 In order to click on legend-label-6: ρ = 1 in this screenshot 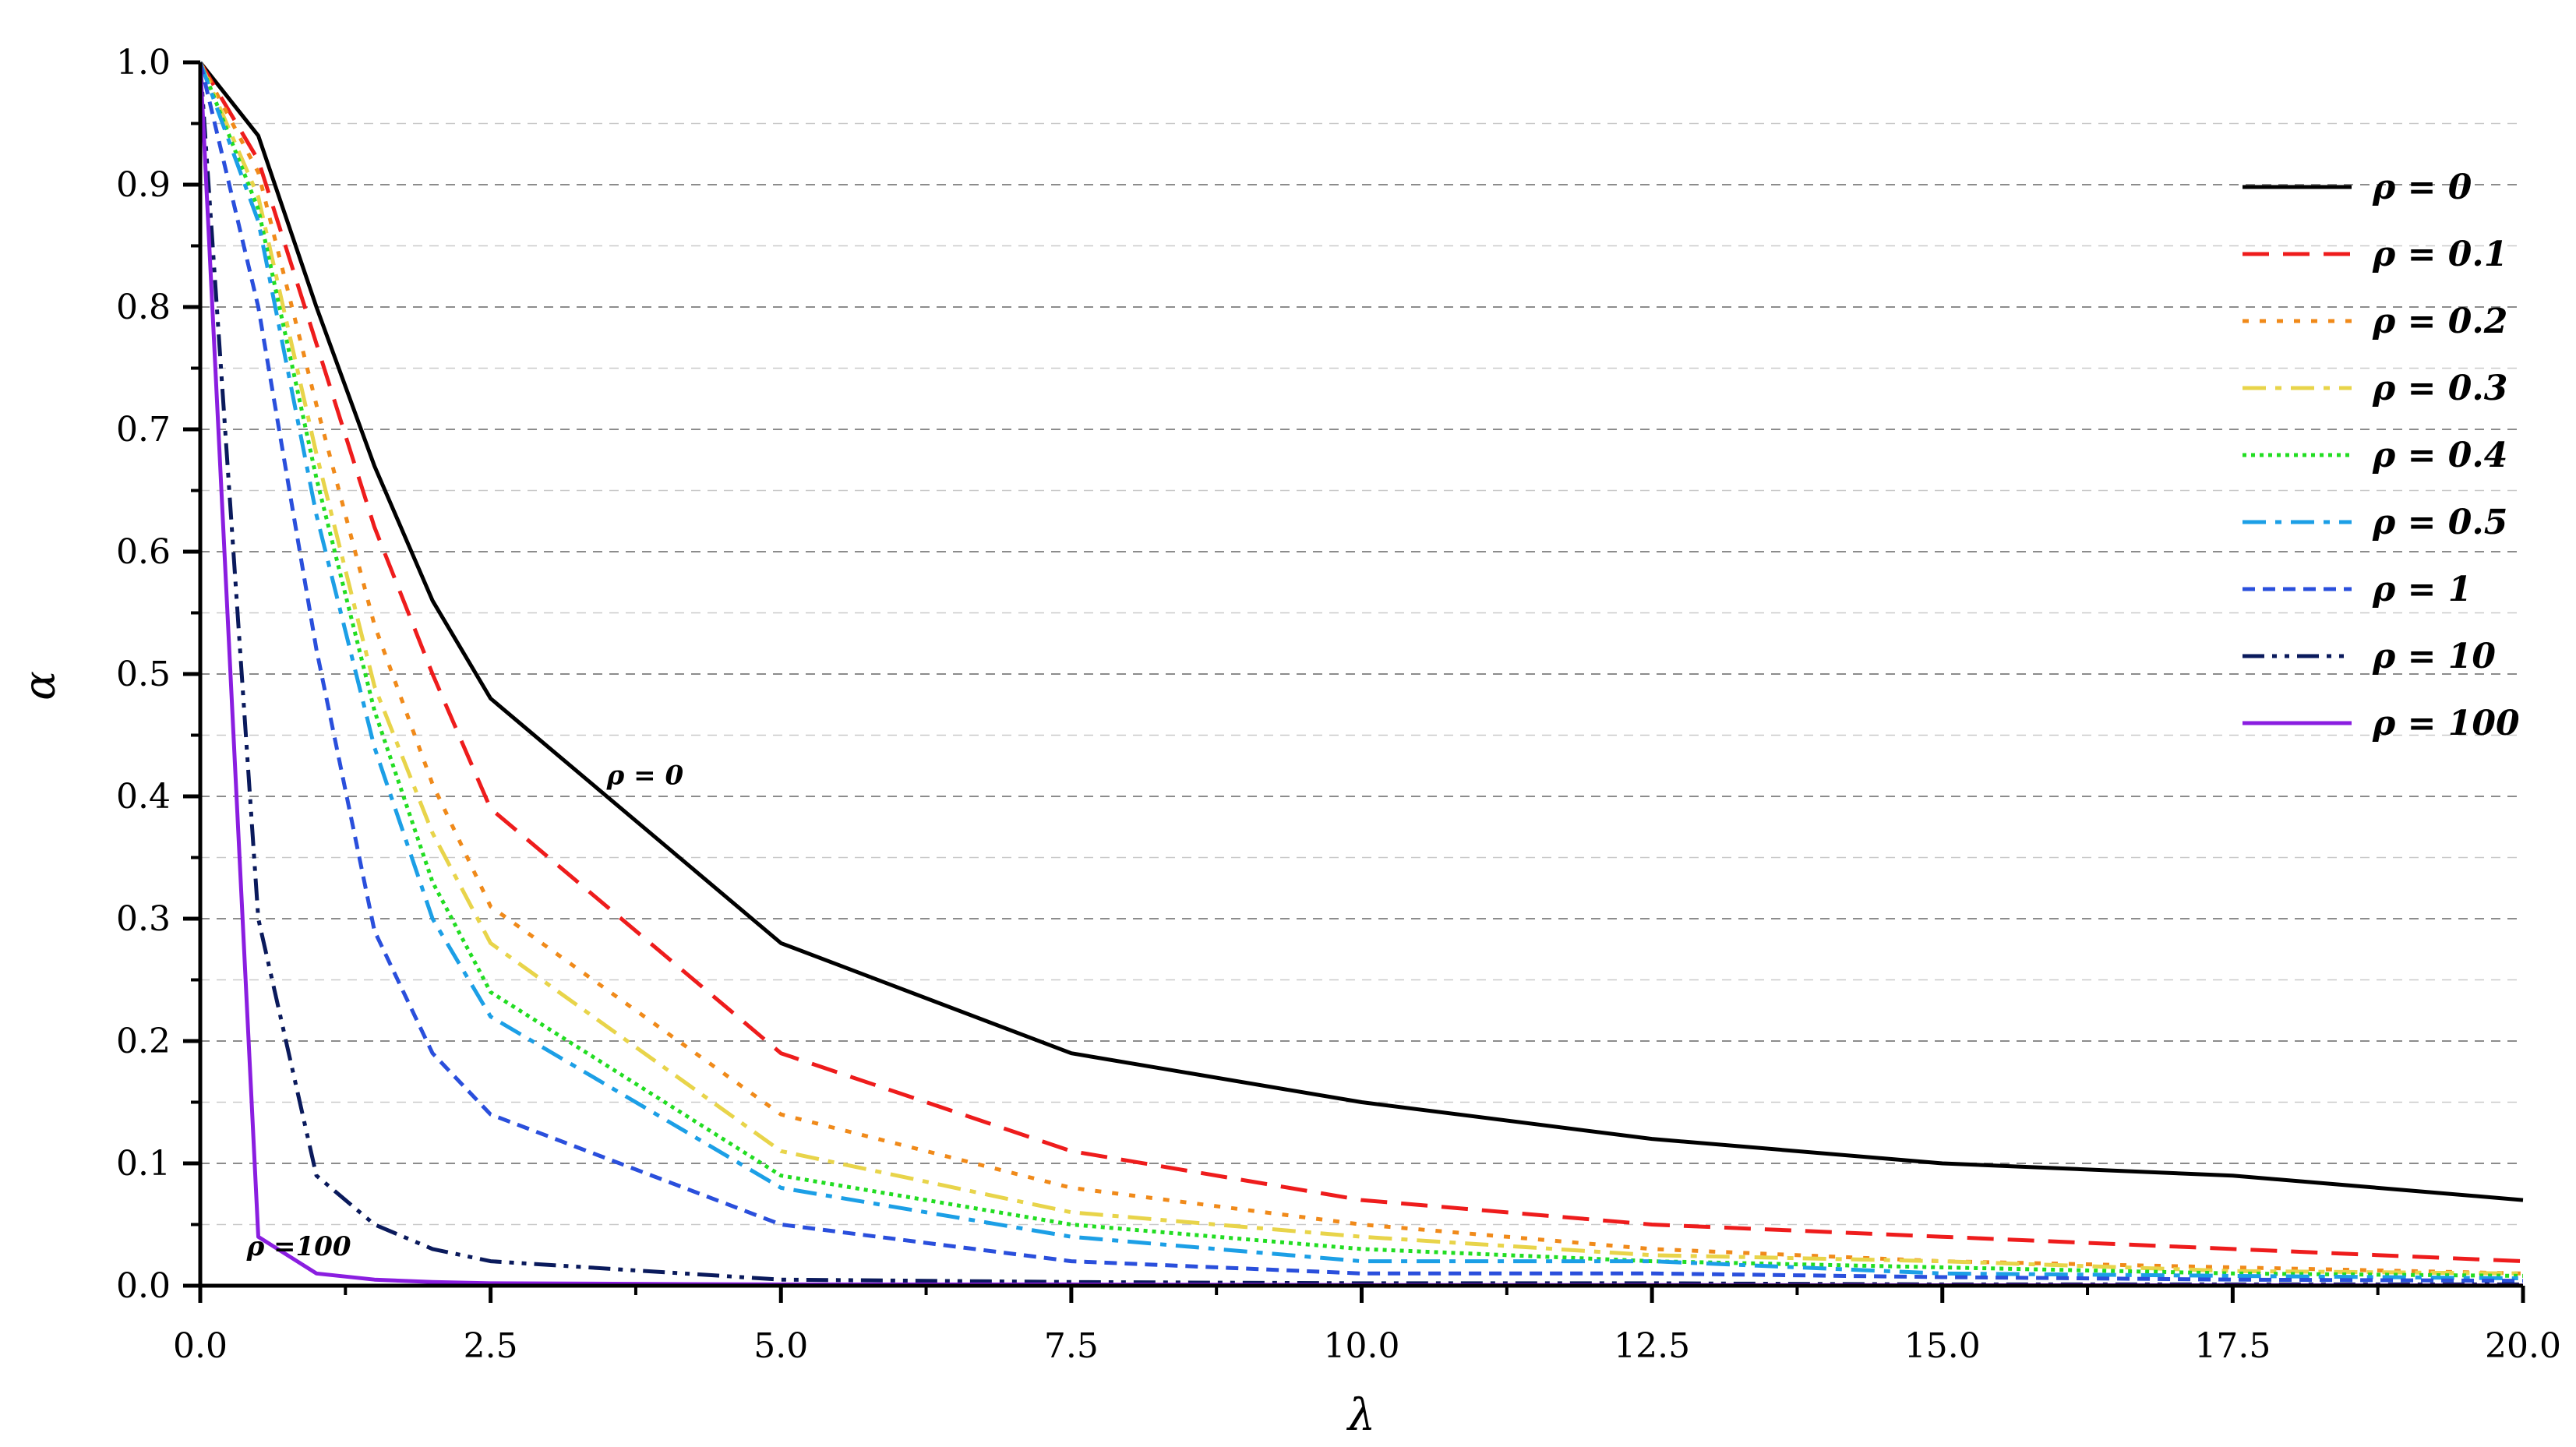, I will do `click(2422, 589)`.